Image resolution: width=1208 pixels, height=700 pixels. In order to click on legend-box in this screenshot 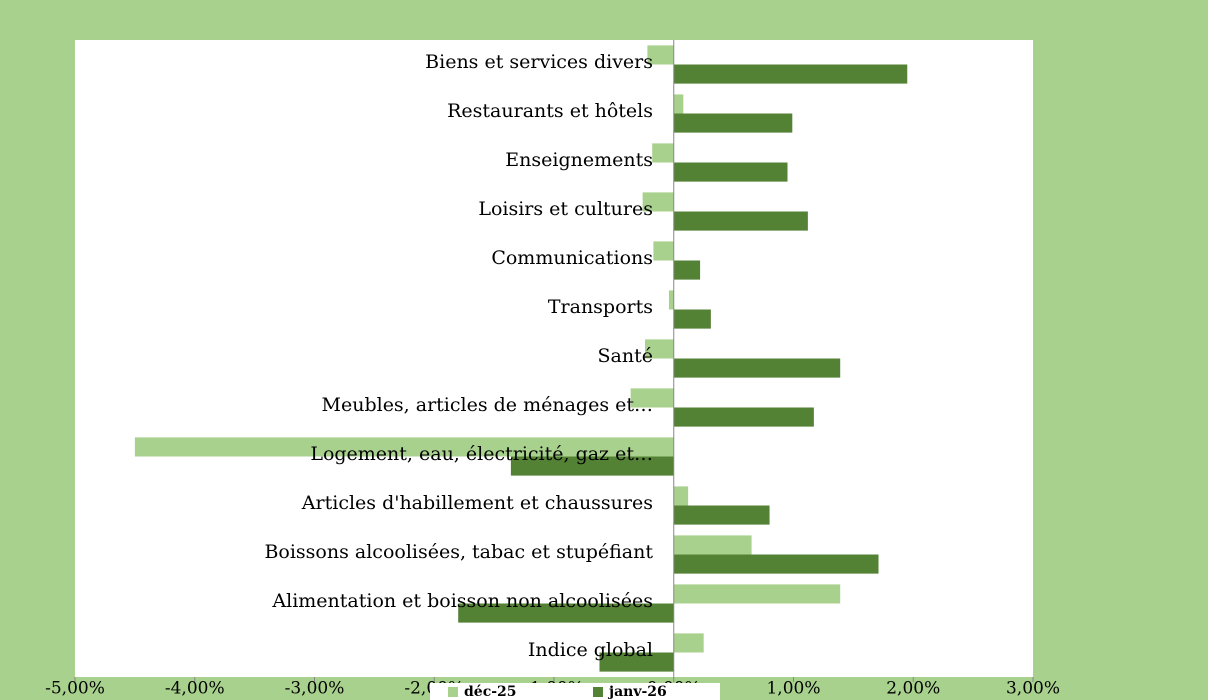, I will do `click(575, 691)`.